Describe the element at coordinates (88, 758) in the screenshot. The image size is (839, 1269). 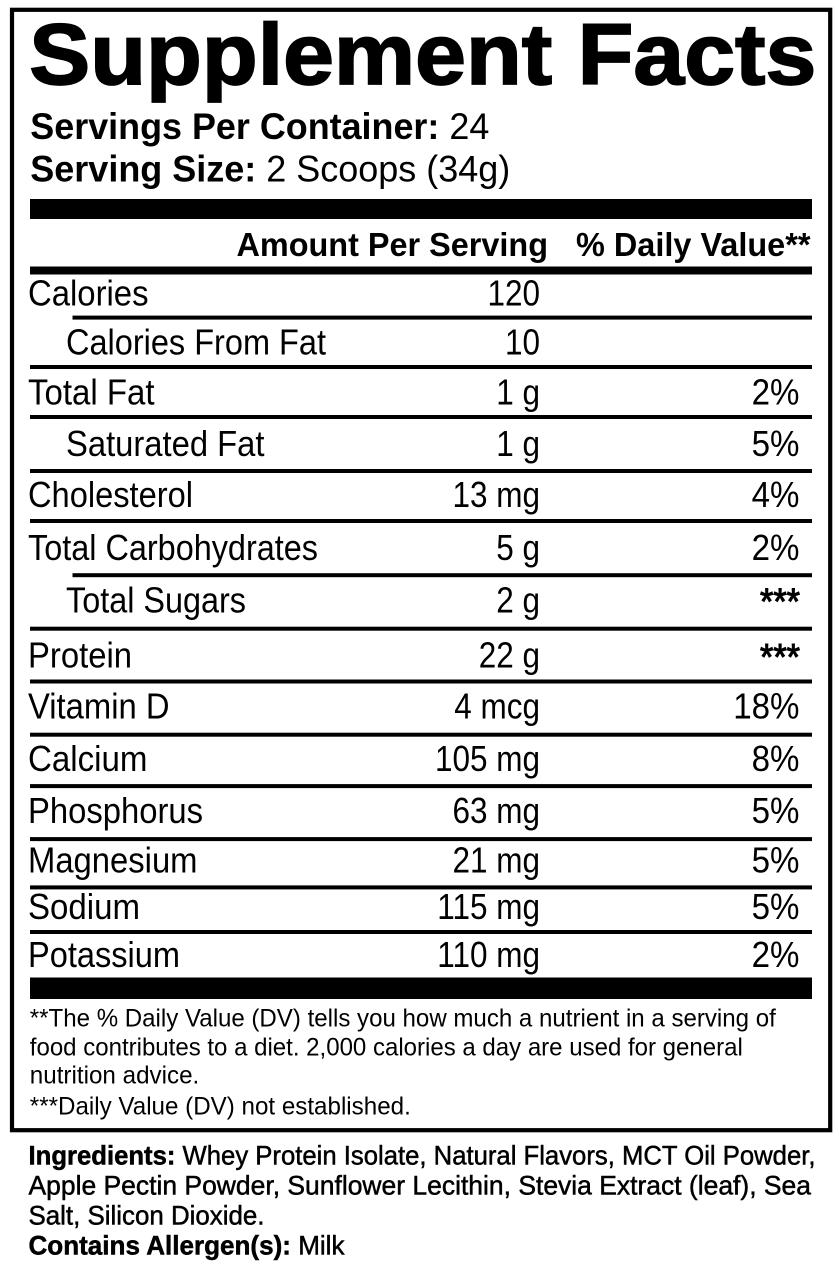
I see `svg-text: Calcium` at that location.